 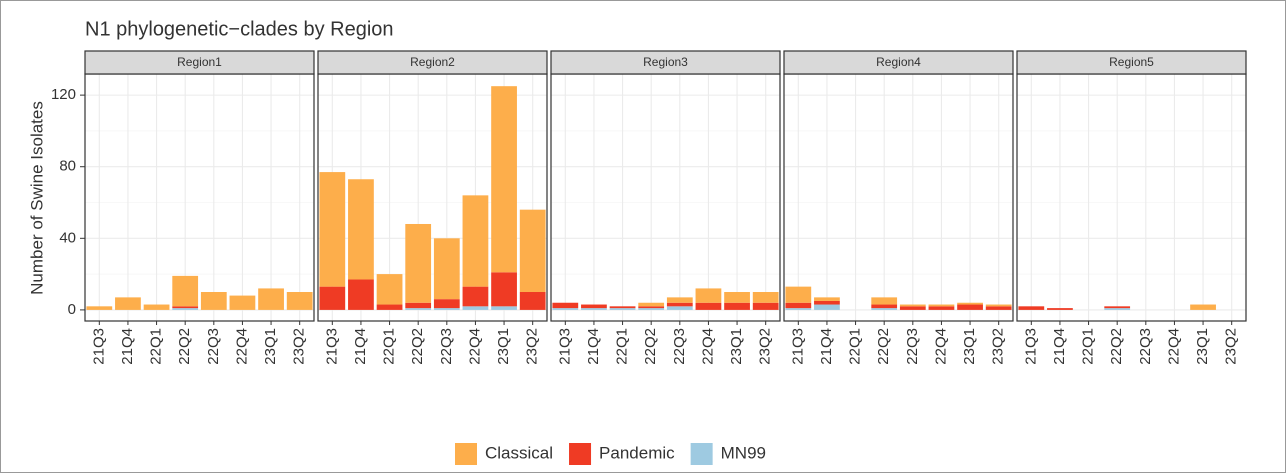 I want to click on legend-label: Pandemic, so click(x=637, y=452).